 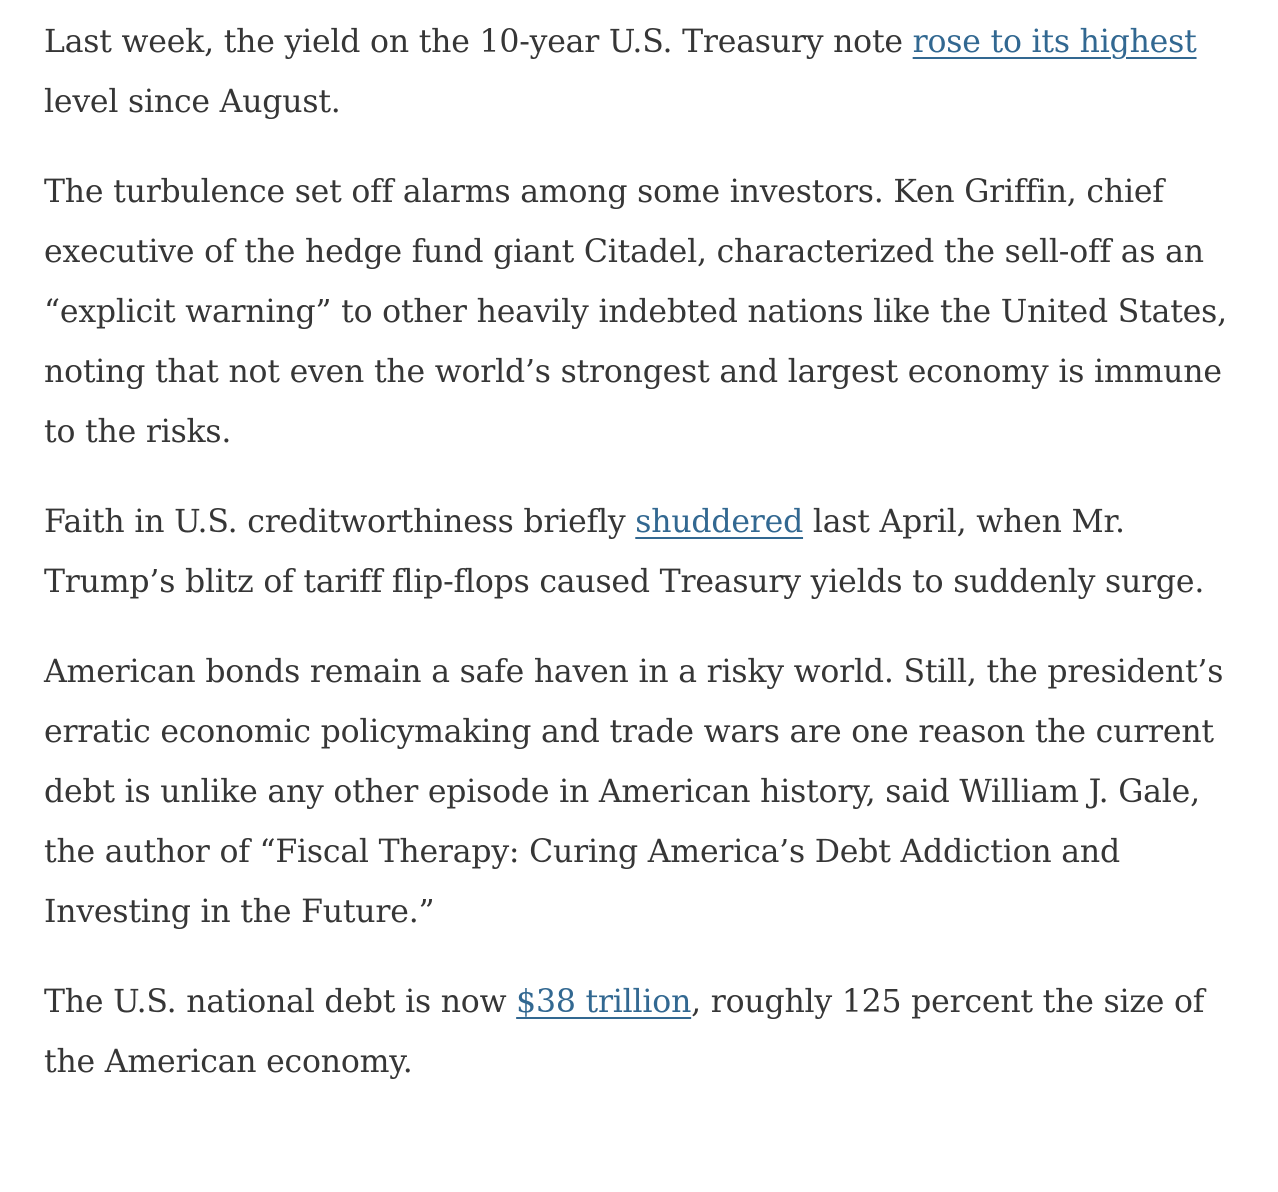 What do you see at coordinates (340, 522) in the screenshot?
I see `text-run: Faith in U.S. creditworthiness briefly` at bounding box center [340, 522].